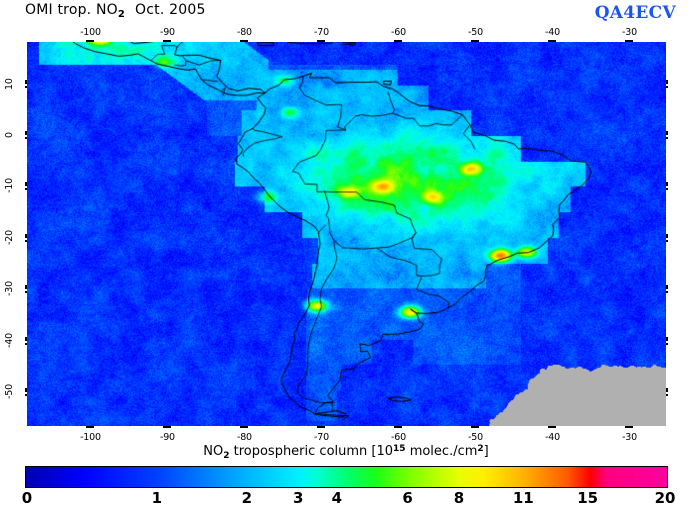 Image resolution: width=692 pixels, height=507 pixels. I want to click on cb-species: NO, so click(213, 451).